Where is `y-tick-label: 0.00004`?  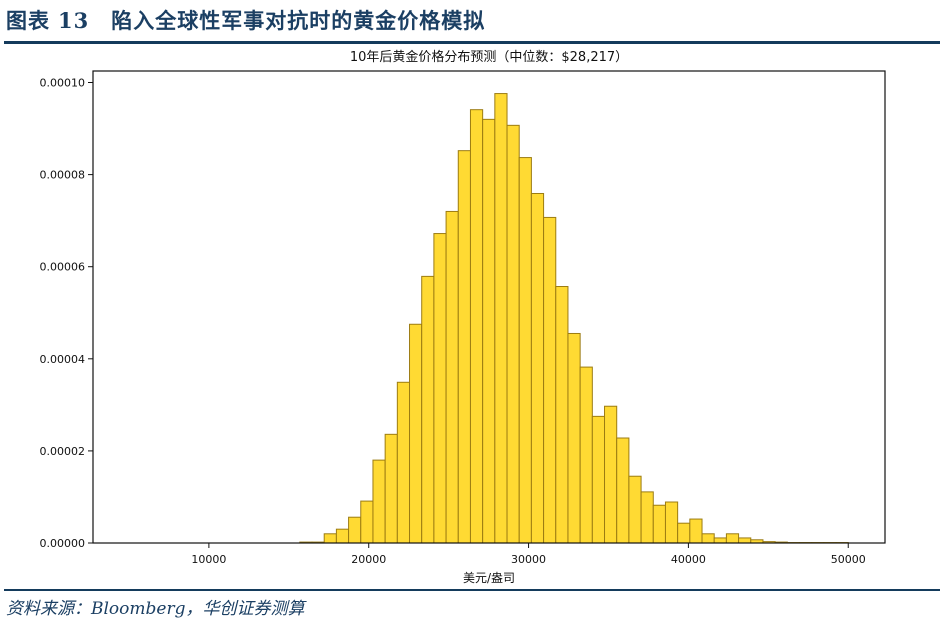 y-tick-label: 0.00004 is located at coordinates (63, 359).